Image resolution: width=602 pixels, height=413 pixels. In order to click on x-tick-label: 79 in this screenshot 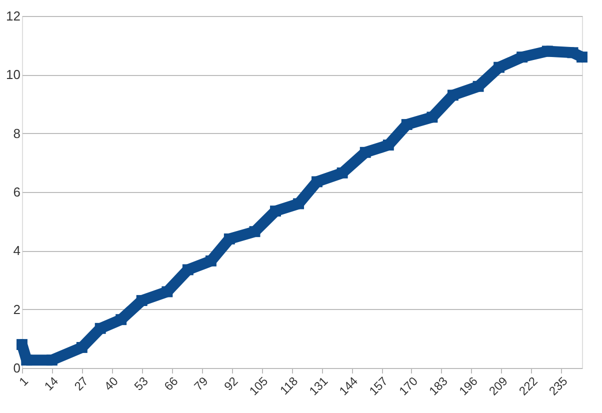, I will do `click(201, 384)`.